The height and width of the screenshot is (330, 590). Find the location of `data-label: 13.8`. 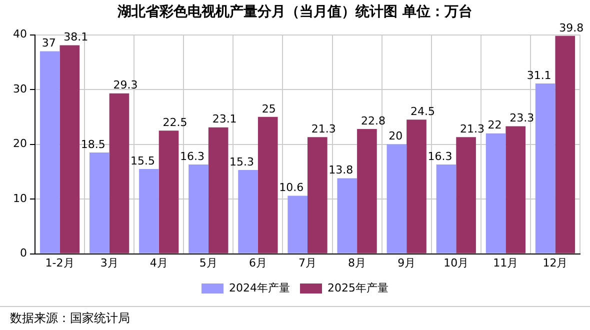

data-label: 13.8 is located at coordinates (341, 170).